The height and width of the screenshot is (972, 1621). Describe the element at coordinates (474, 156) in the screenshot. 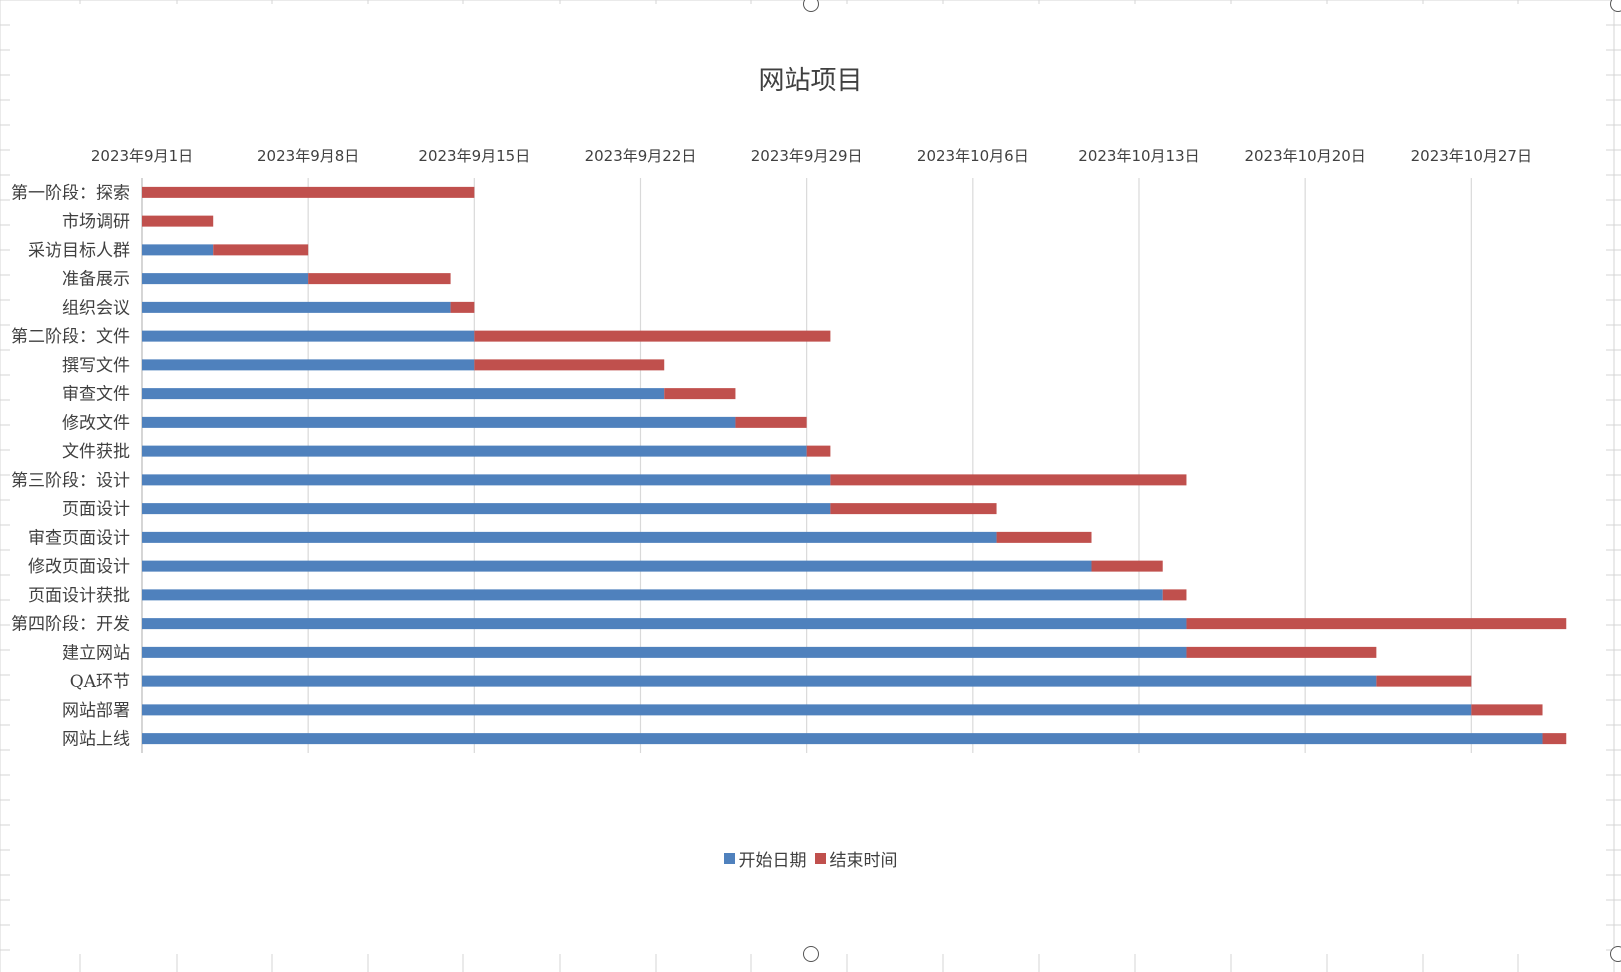

I see `x-tick-label: 2023年9月15日` at that location.